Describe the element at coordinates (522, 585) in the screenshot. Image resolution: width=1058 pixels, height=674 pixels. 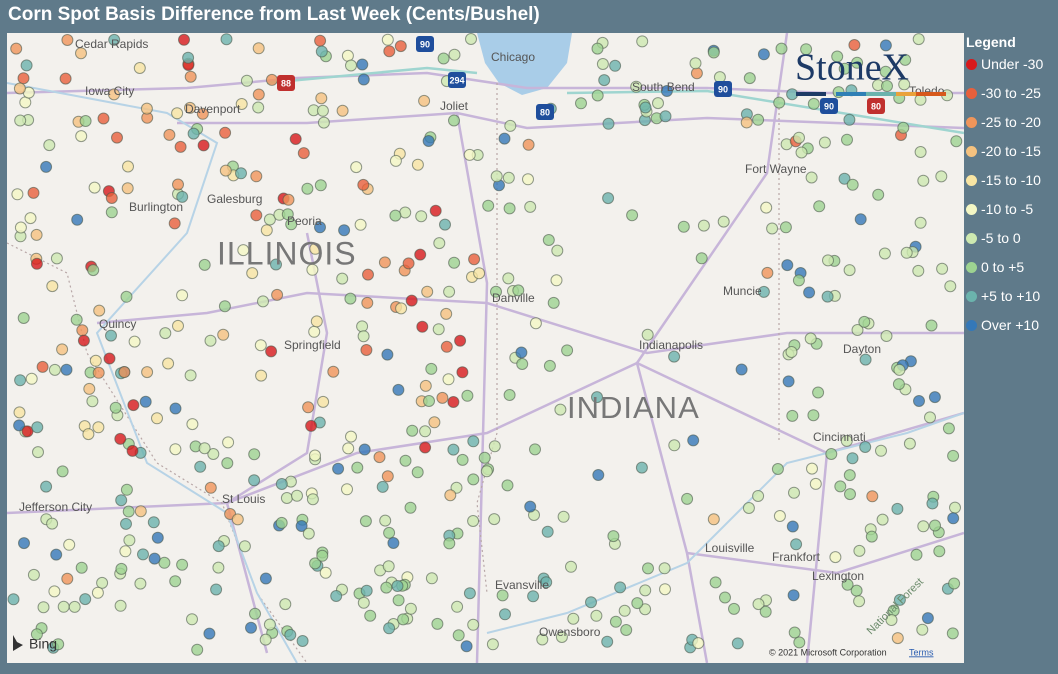
I see `city-label: Evansville` at that location.